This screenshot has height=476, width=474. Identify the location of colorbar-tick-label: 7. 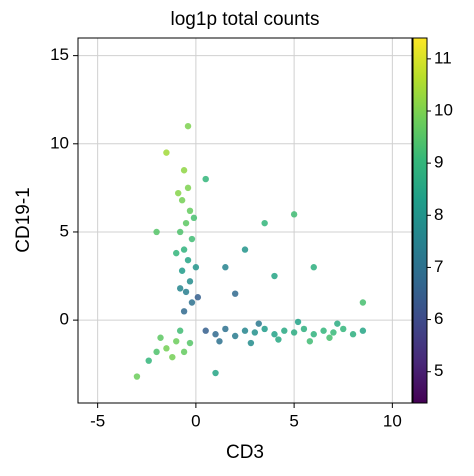
(438, 266).